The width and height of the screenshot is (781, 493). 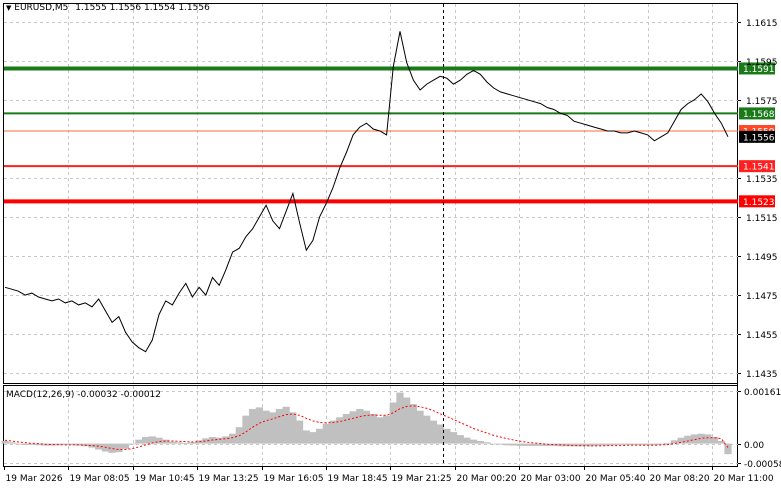 I want to click on price-tick-label: 1.1515, so click(x=762, y=219).